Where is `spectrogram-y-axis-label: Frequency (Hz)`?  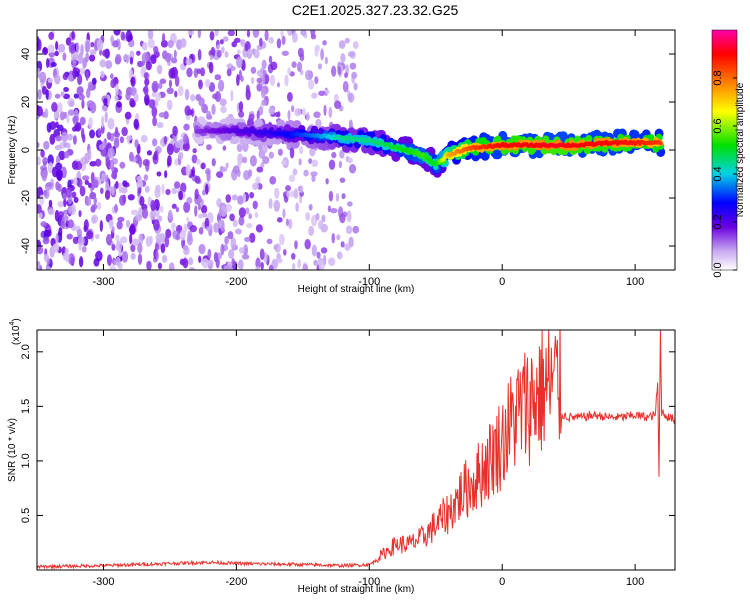
spectrogram-y-axis-label: Frequency (Hz) is located at coordinates (12, 150).